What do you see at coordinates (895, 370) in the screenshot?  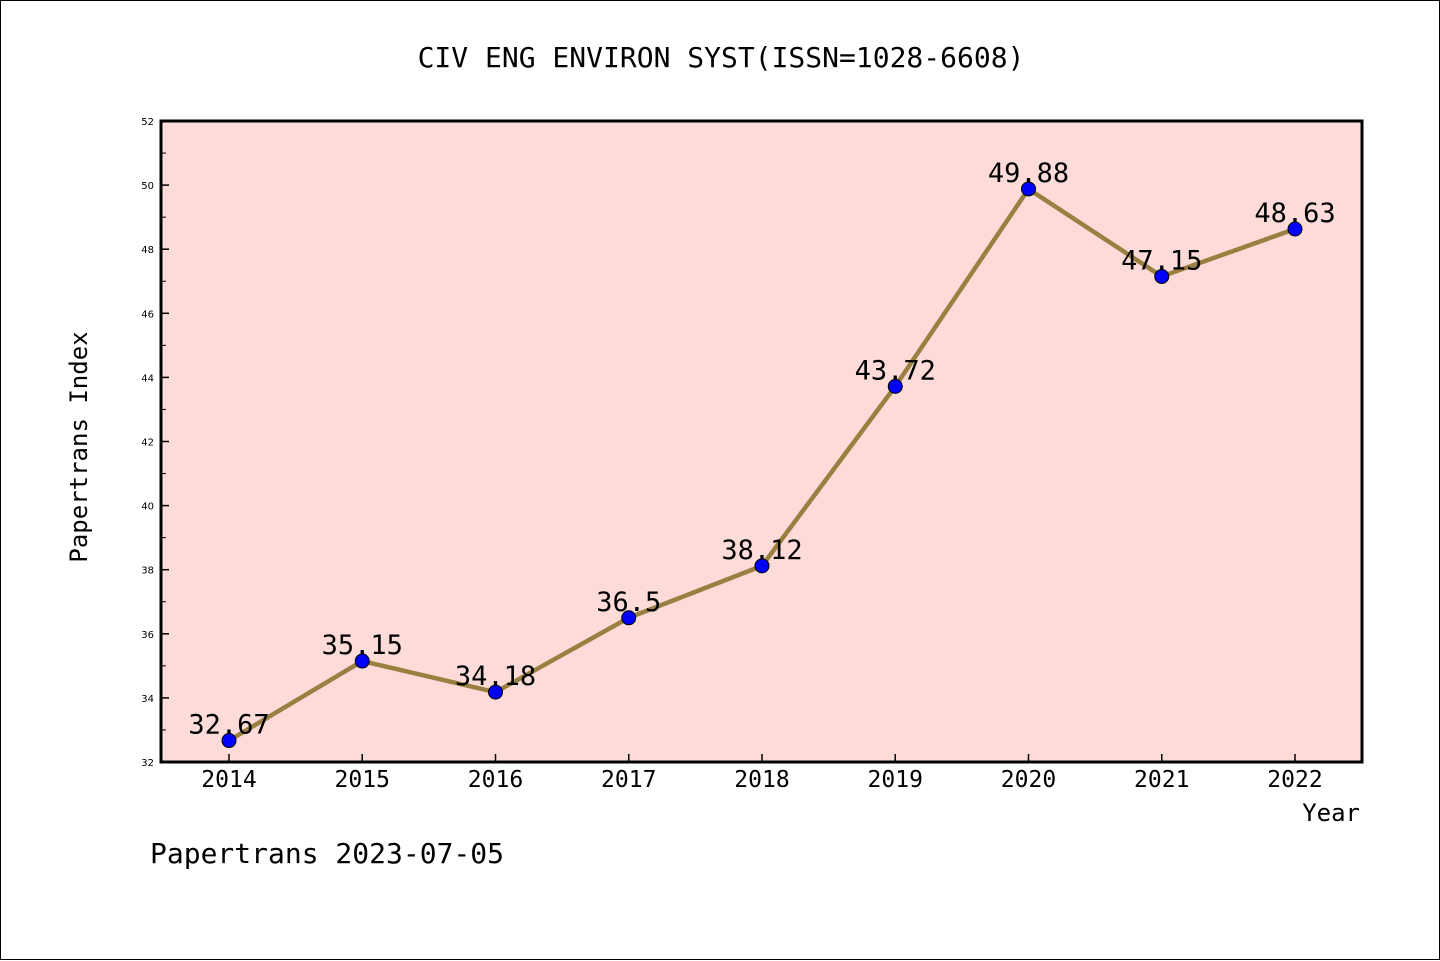 I see `data-label: 43.72` at bounding box center [895, 370].